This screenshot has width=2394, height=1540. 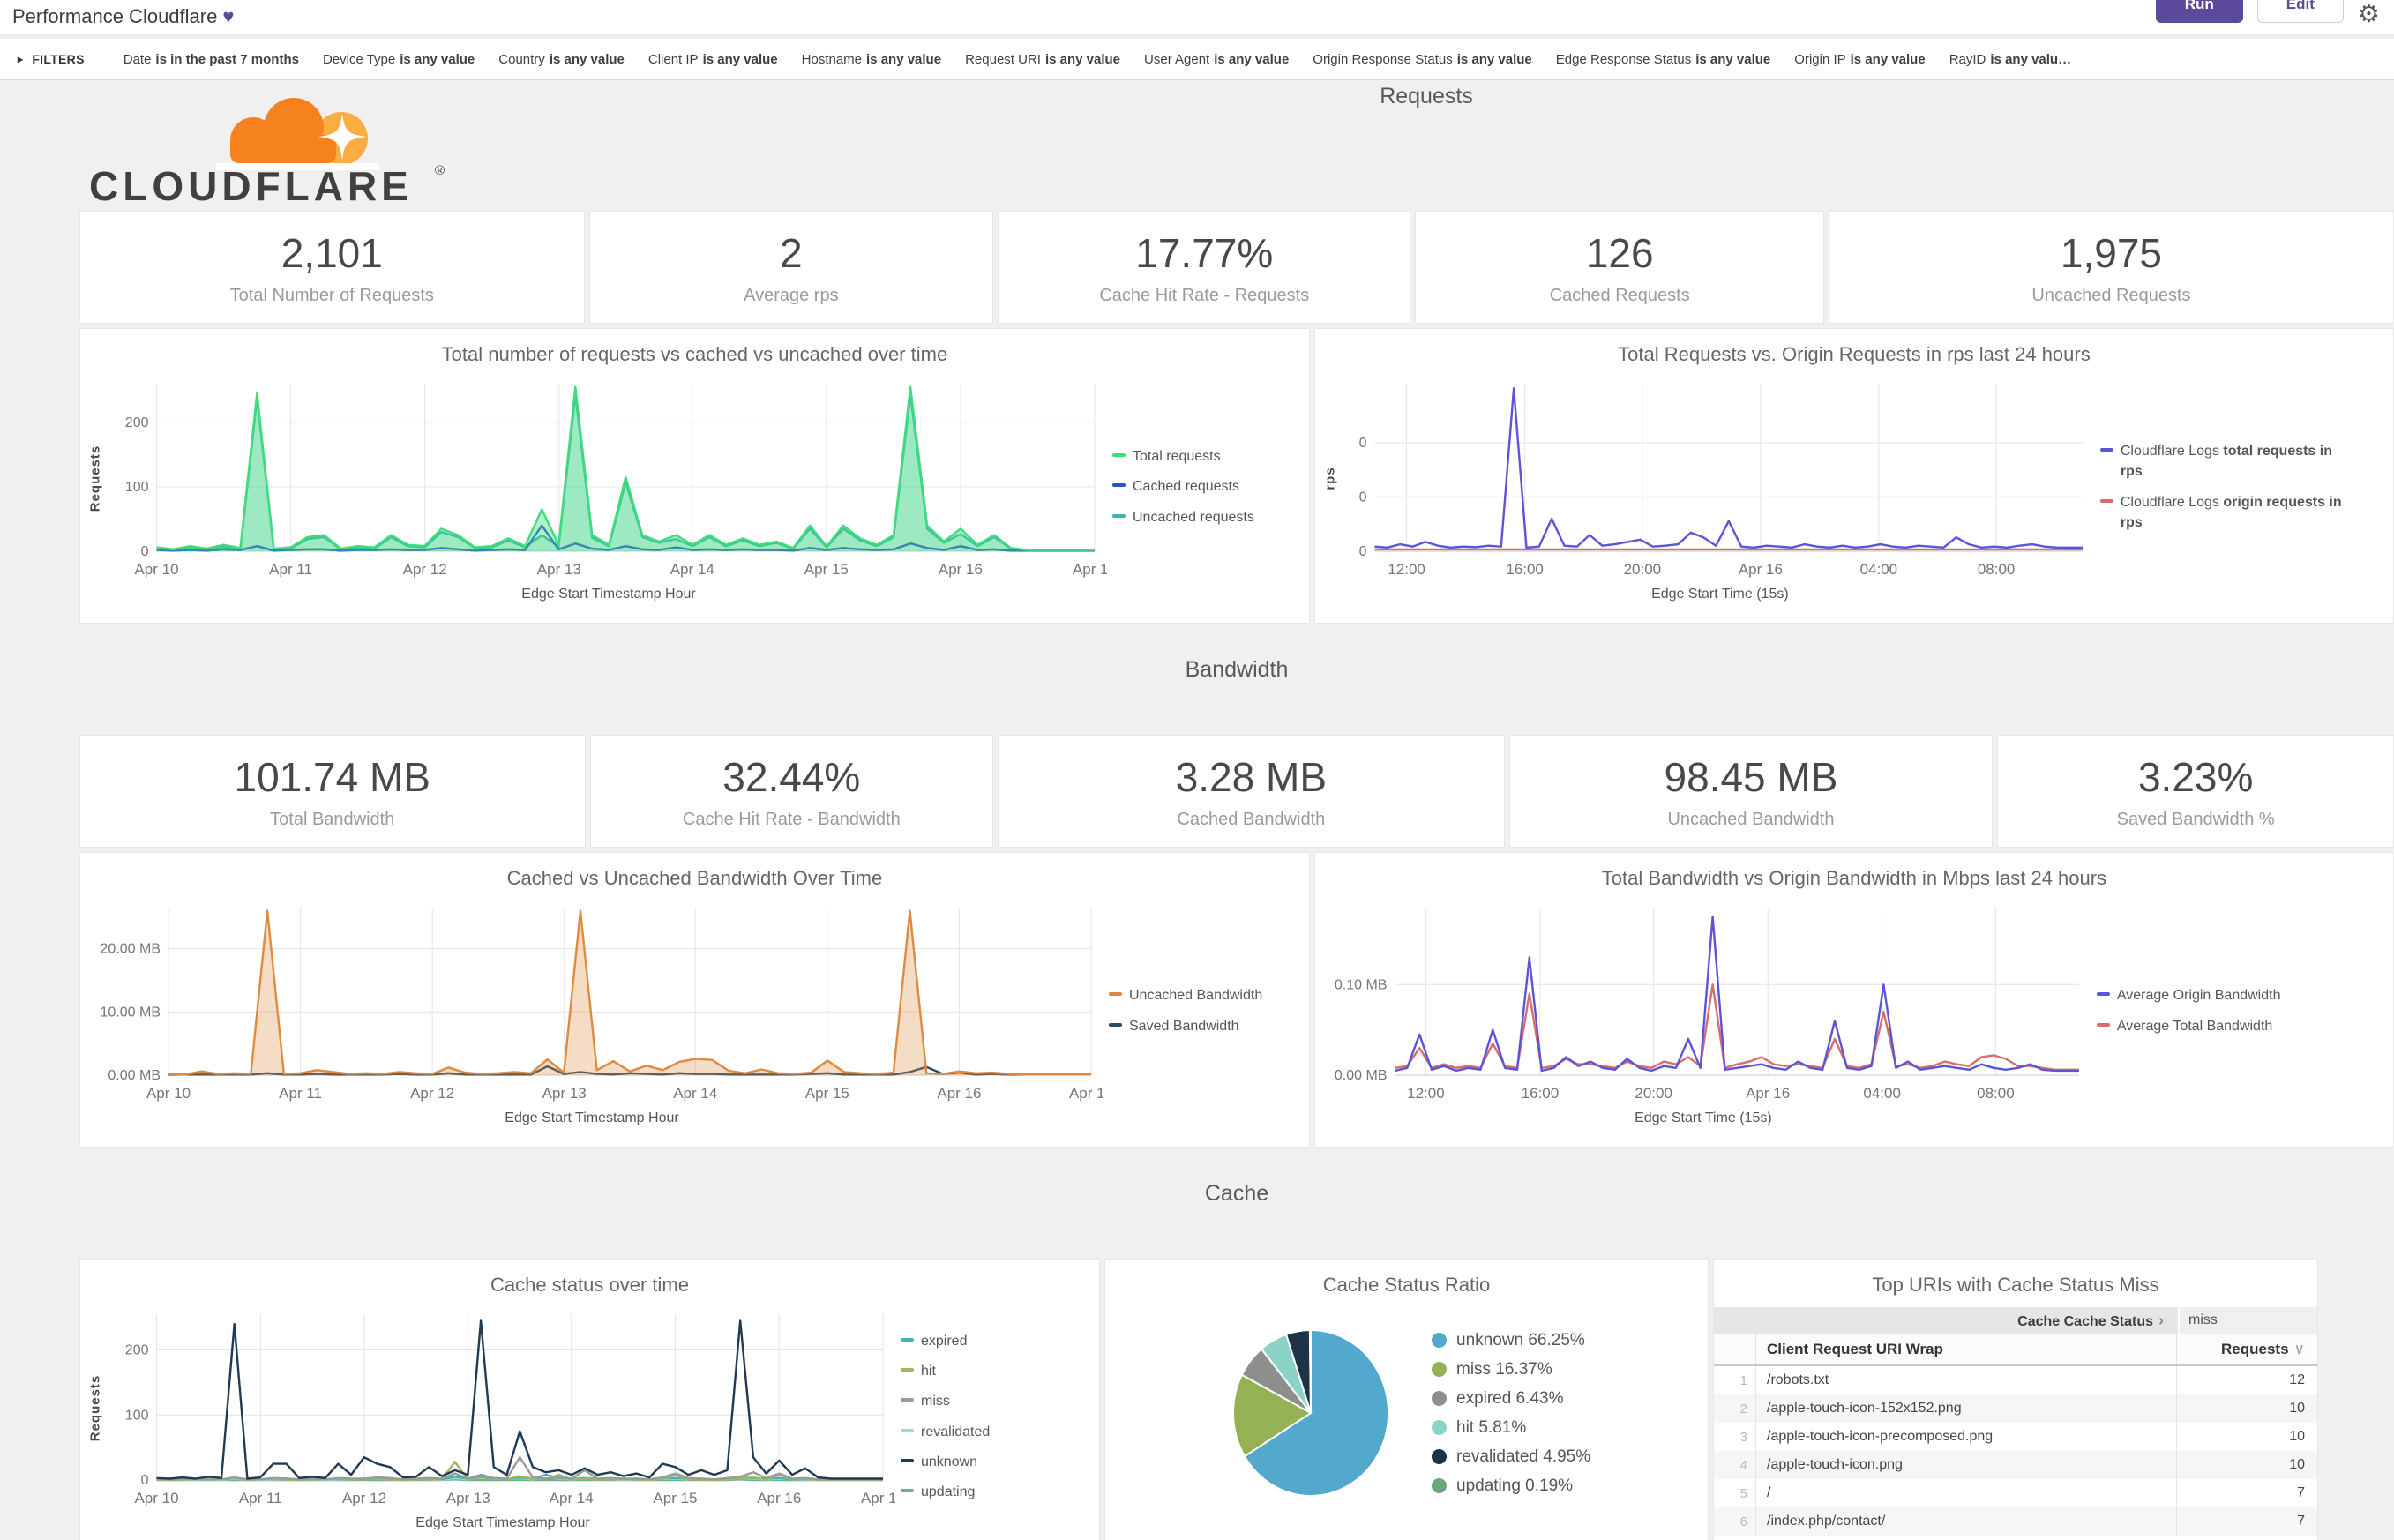 I want to click on legend-item-uncached-requests: Uncached requests, so click(x=1195, y=517).